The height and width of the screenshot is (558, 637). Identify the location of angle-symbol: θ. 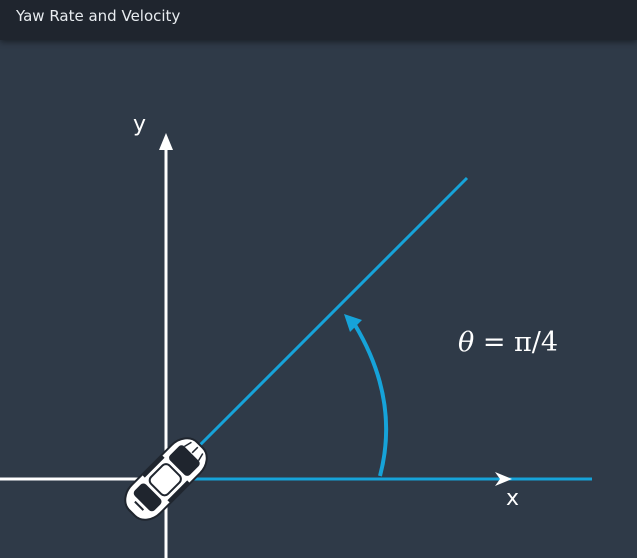
(466, 342).